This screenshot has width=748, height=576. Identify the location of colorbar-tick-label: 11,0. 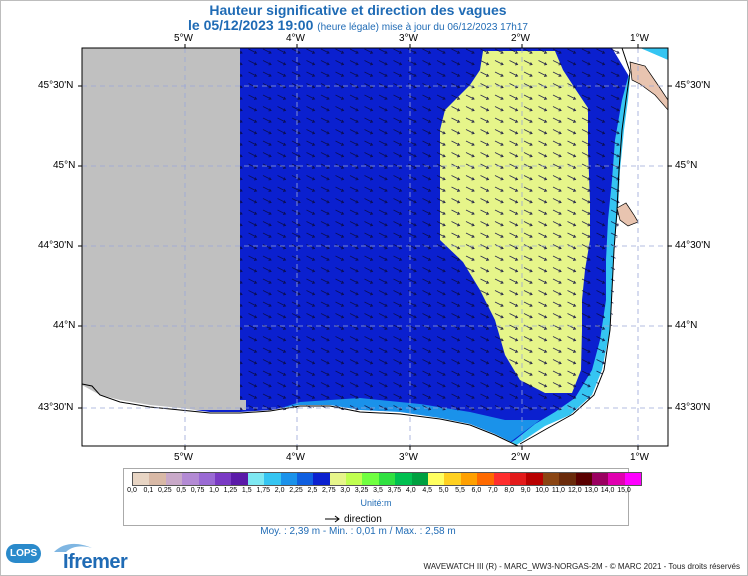
(558, 490).